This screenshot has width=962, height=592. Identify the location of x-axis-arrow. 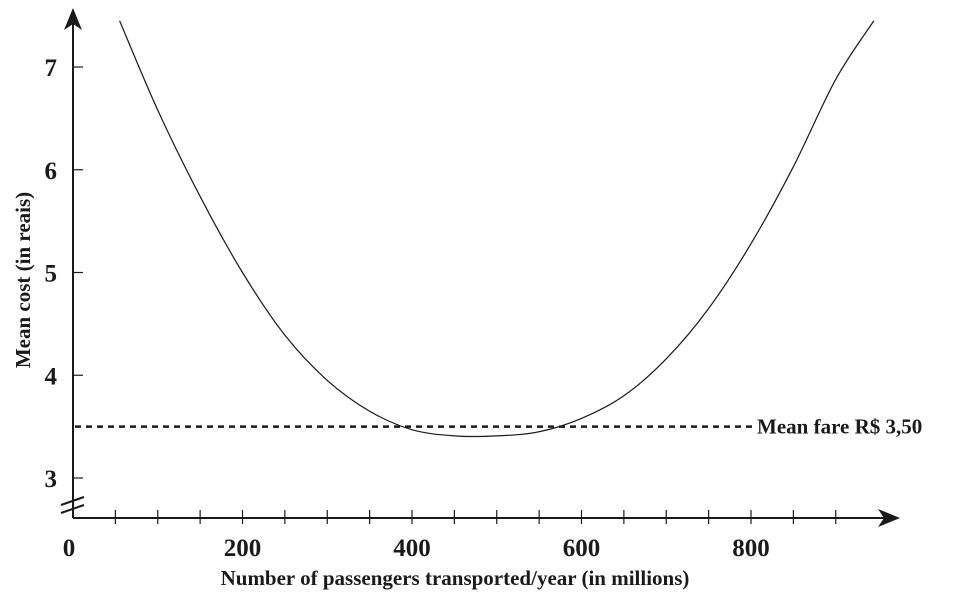
(889, 518).